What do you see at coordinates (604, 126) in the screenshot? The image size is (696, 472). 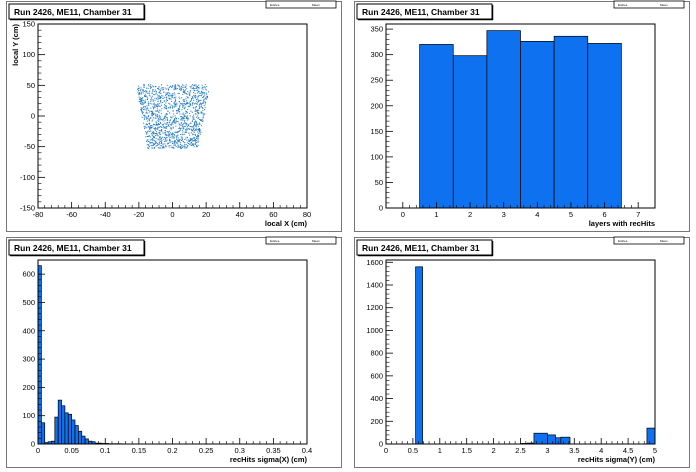 I see `histogram-bar` at bounding box center [604, 126].